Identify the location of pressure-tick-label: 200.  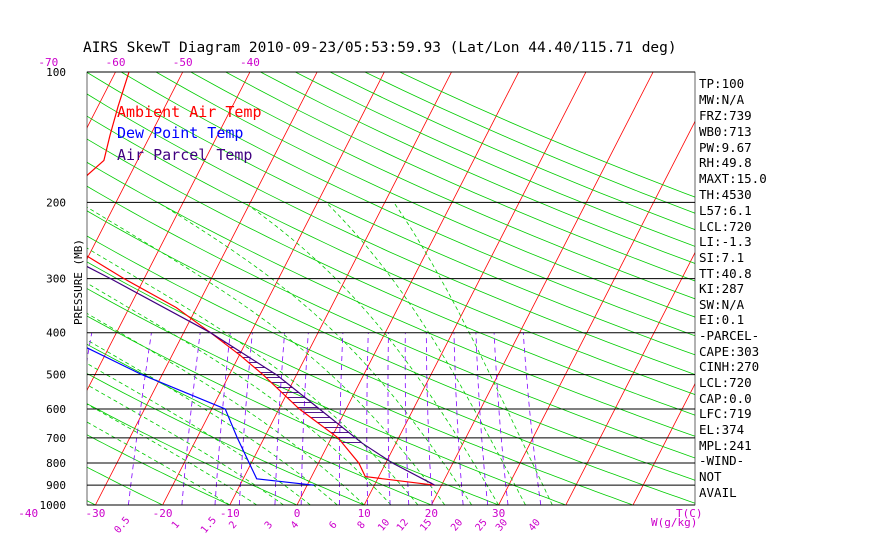
(56, 202).